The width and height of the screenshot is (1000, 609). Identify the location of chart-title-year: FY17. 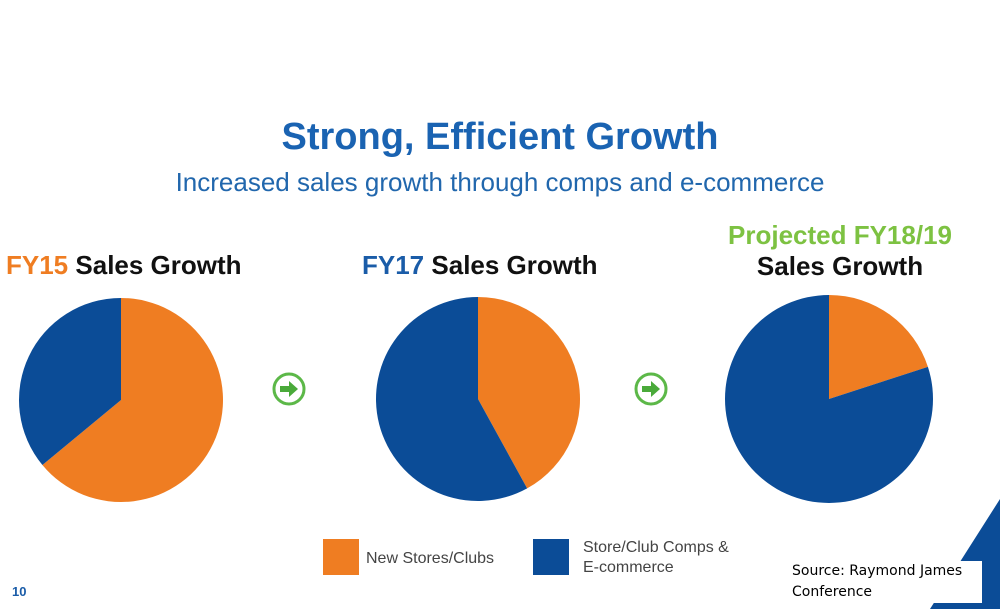
(393, 265).